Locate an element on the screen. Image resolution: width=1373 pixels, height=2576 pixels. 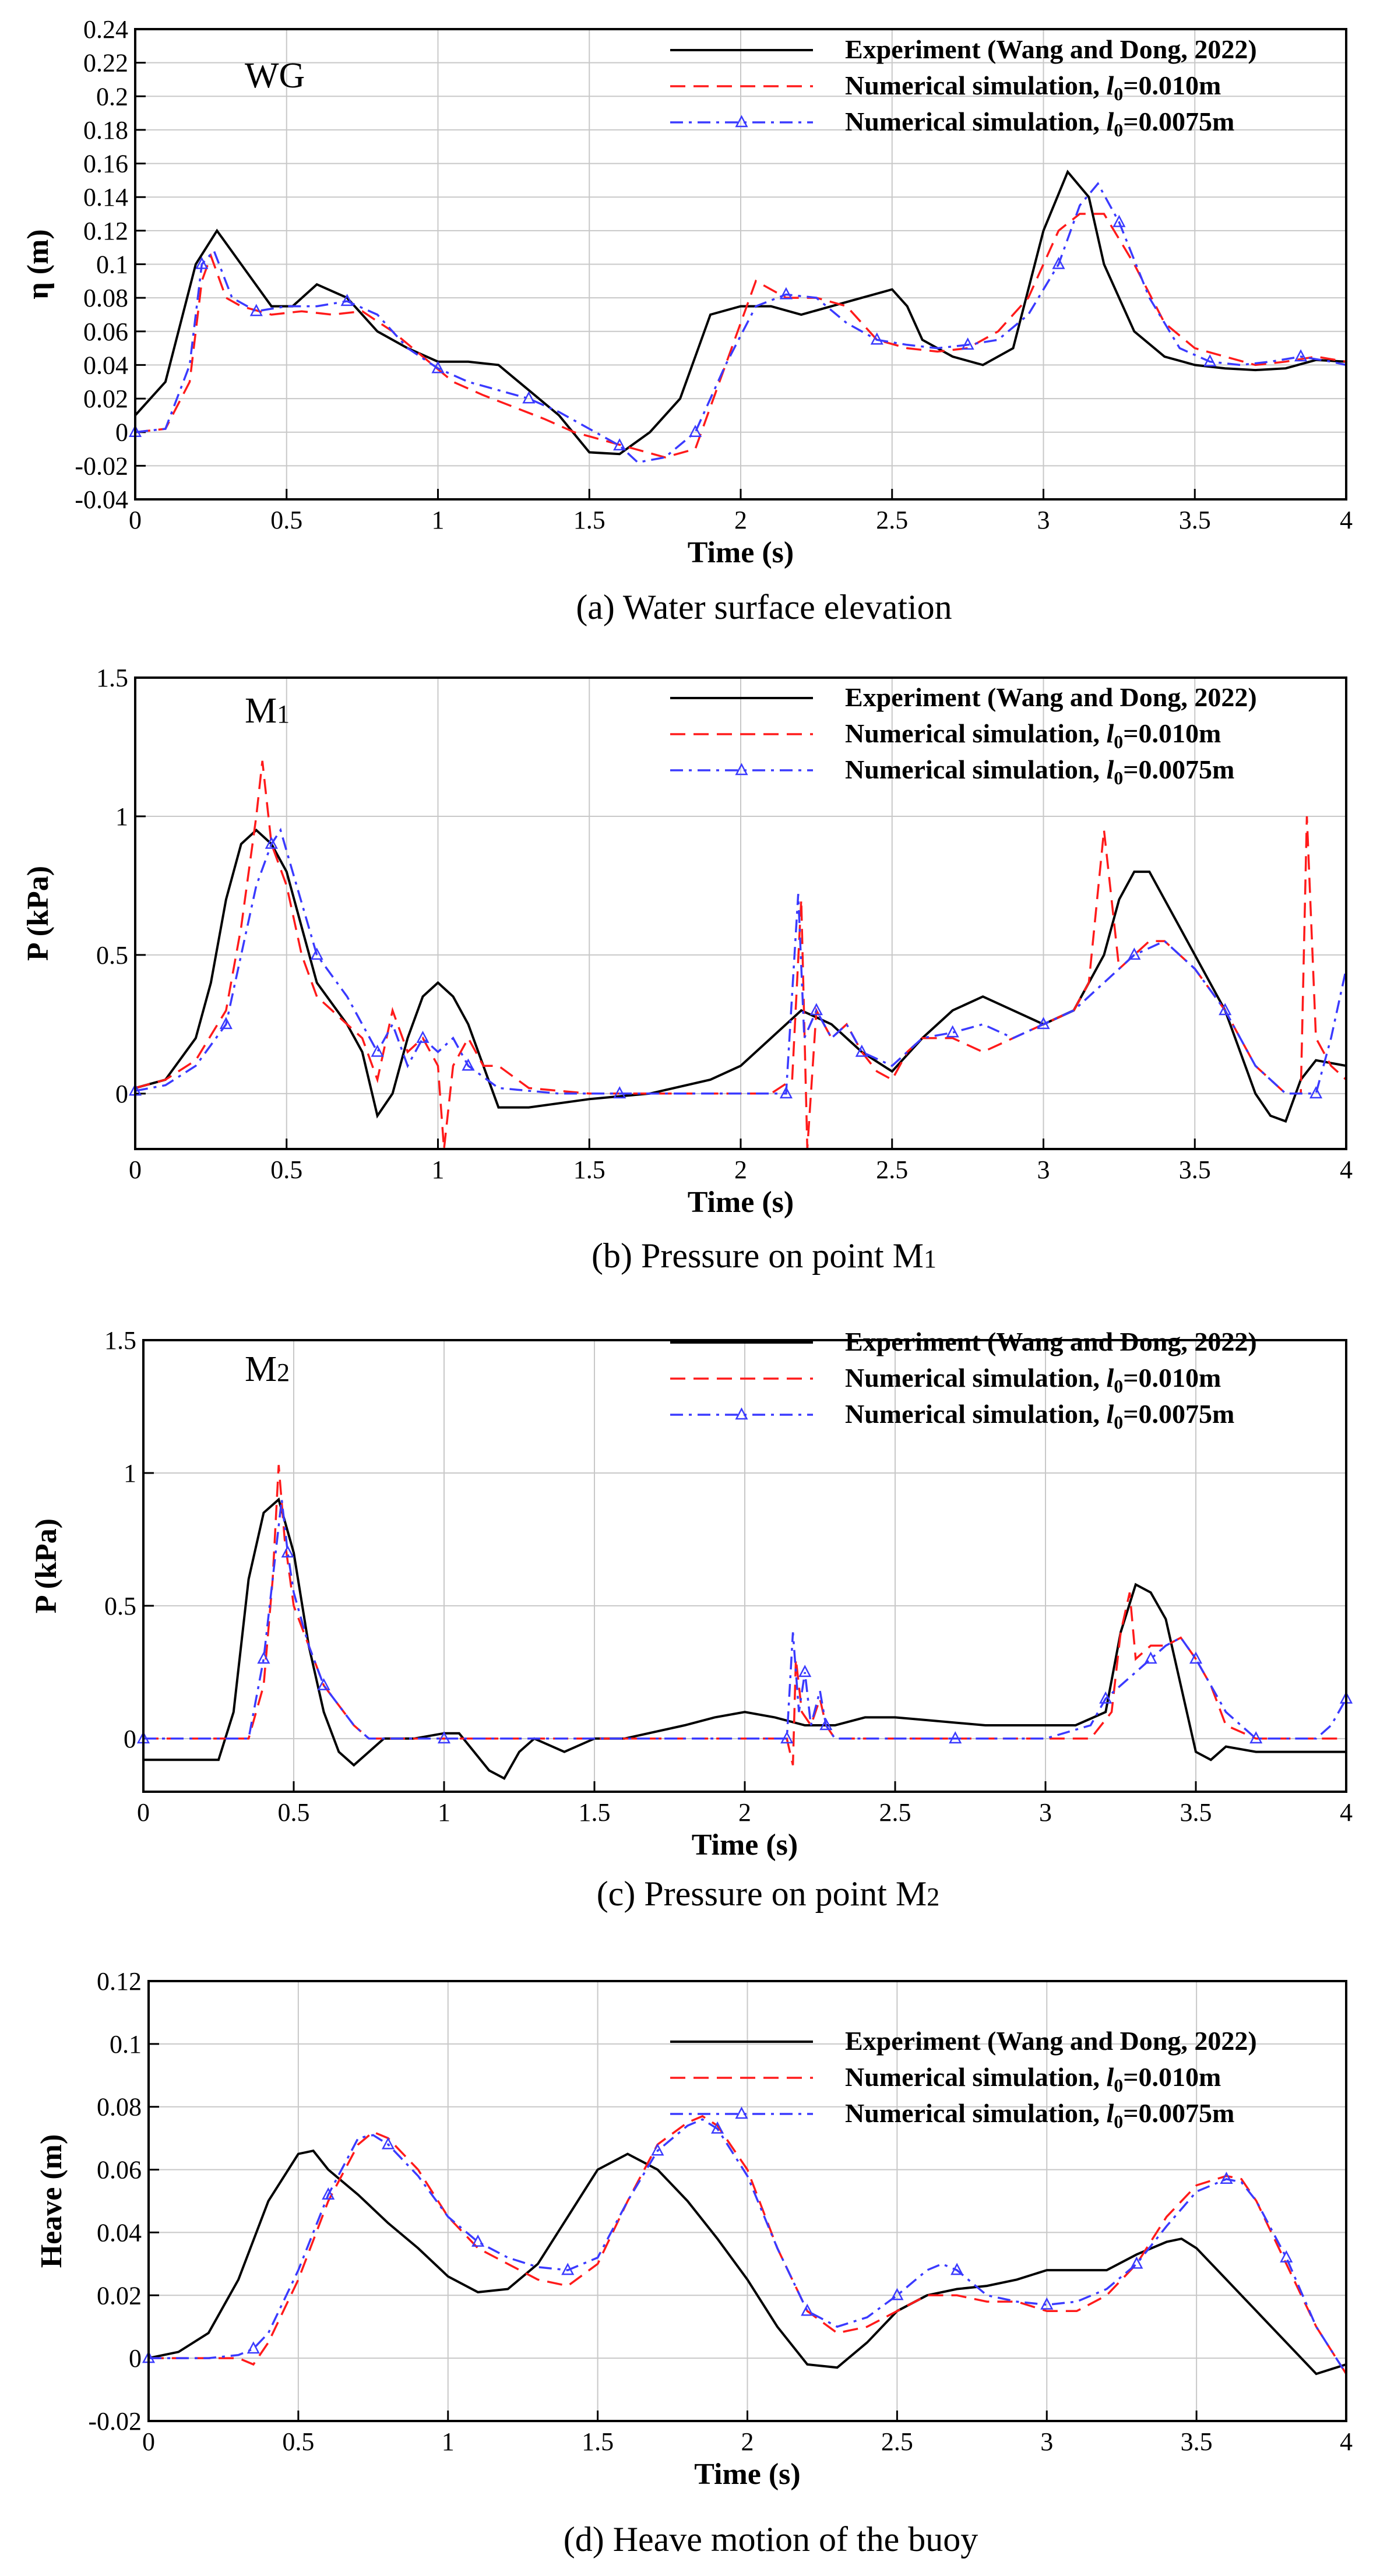
legend-label-experiment: Experiment (Wang and Dong, 2022) is located at coordinates (1051, 49).